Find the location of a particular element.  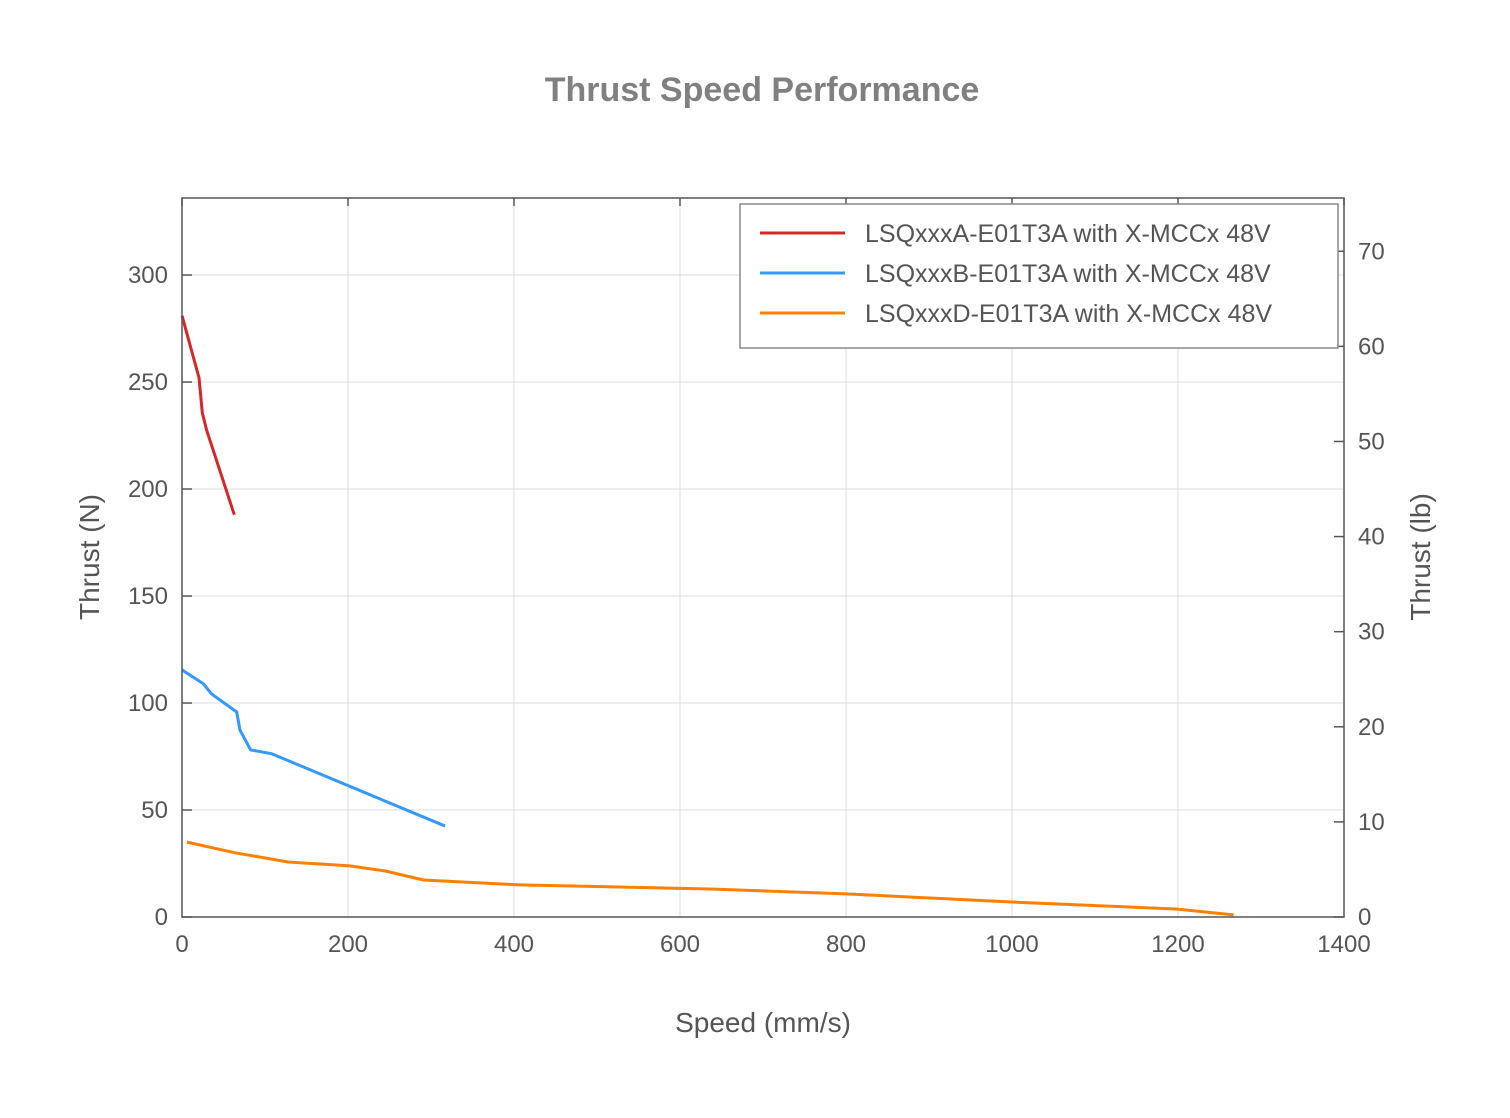

x-axis-label: Speed (mm/s) is located at coordinates (763, 1022).